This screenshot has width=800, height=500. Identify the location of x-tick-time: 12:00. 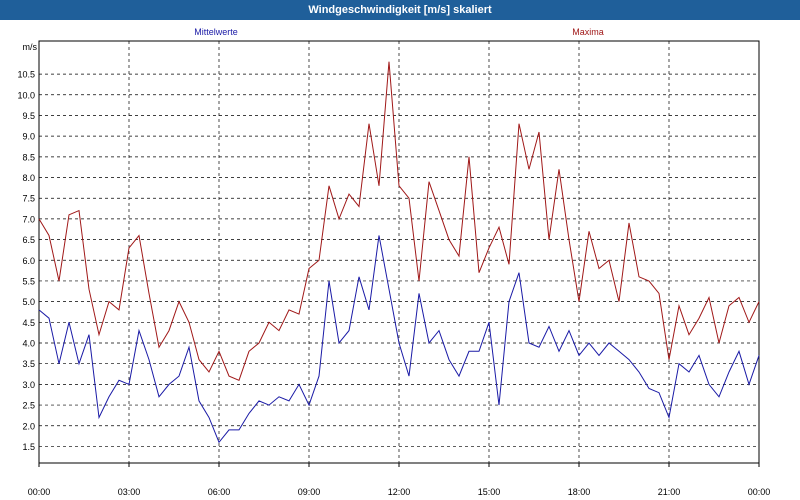
(399, 492).